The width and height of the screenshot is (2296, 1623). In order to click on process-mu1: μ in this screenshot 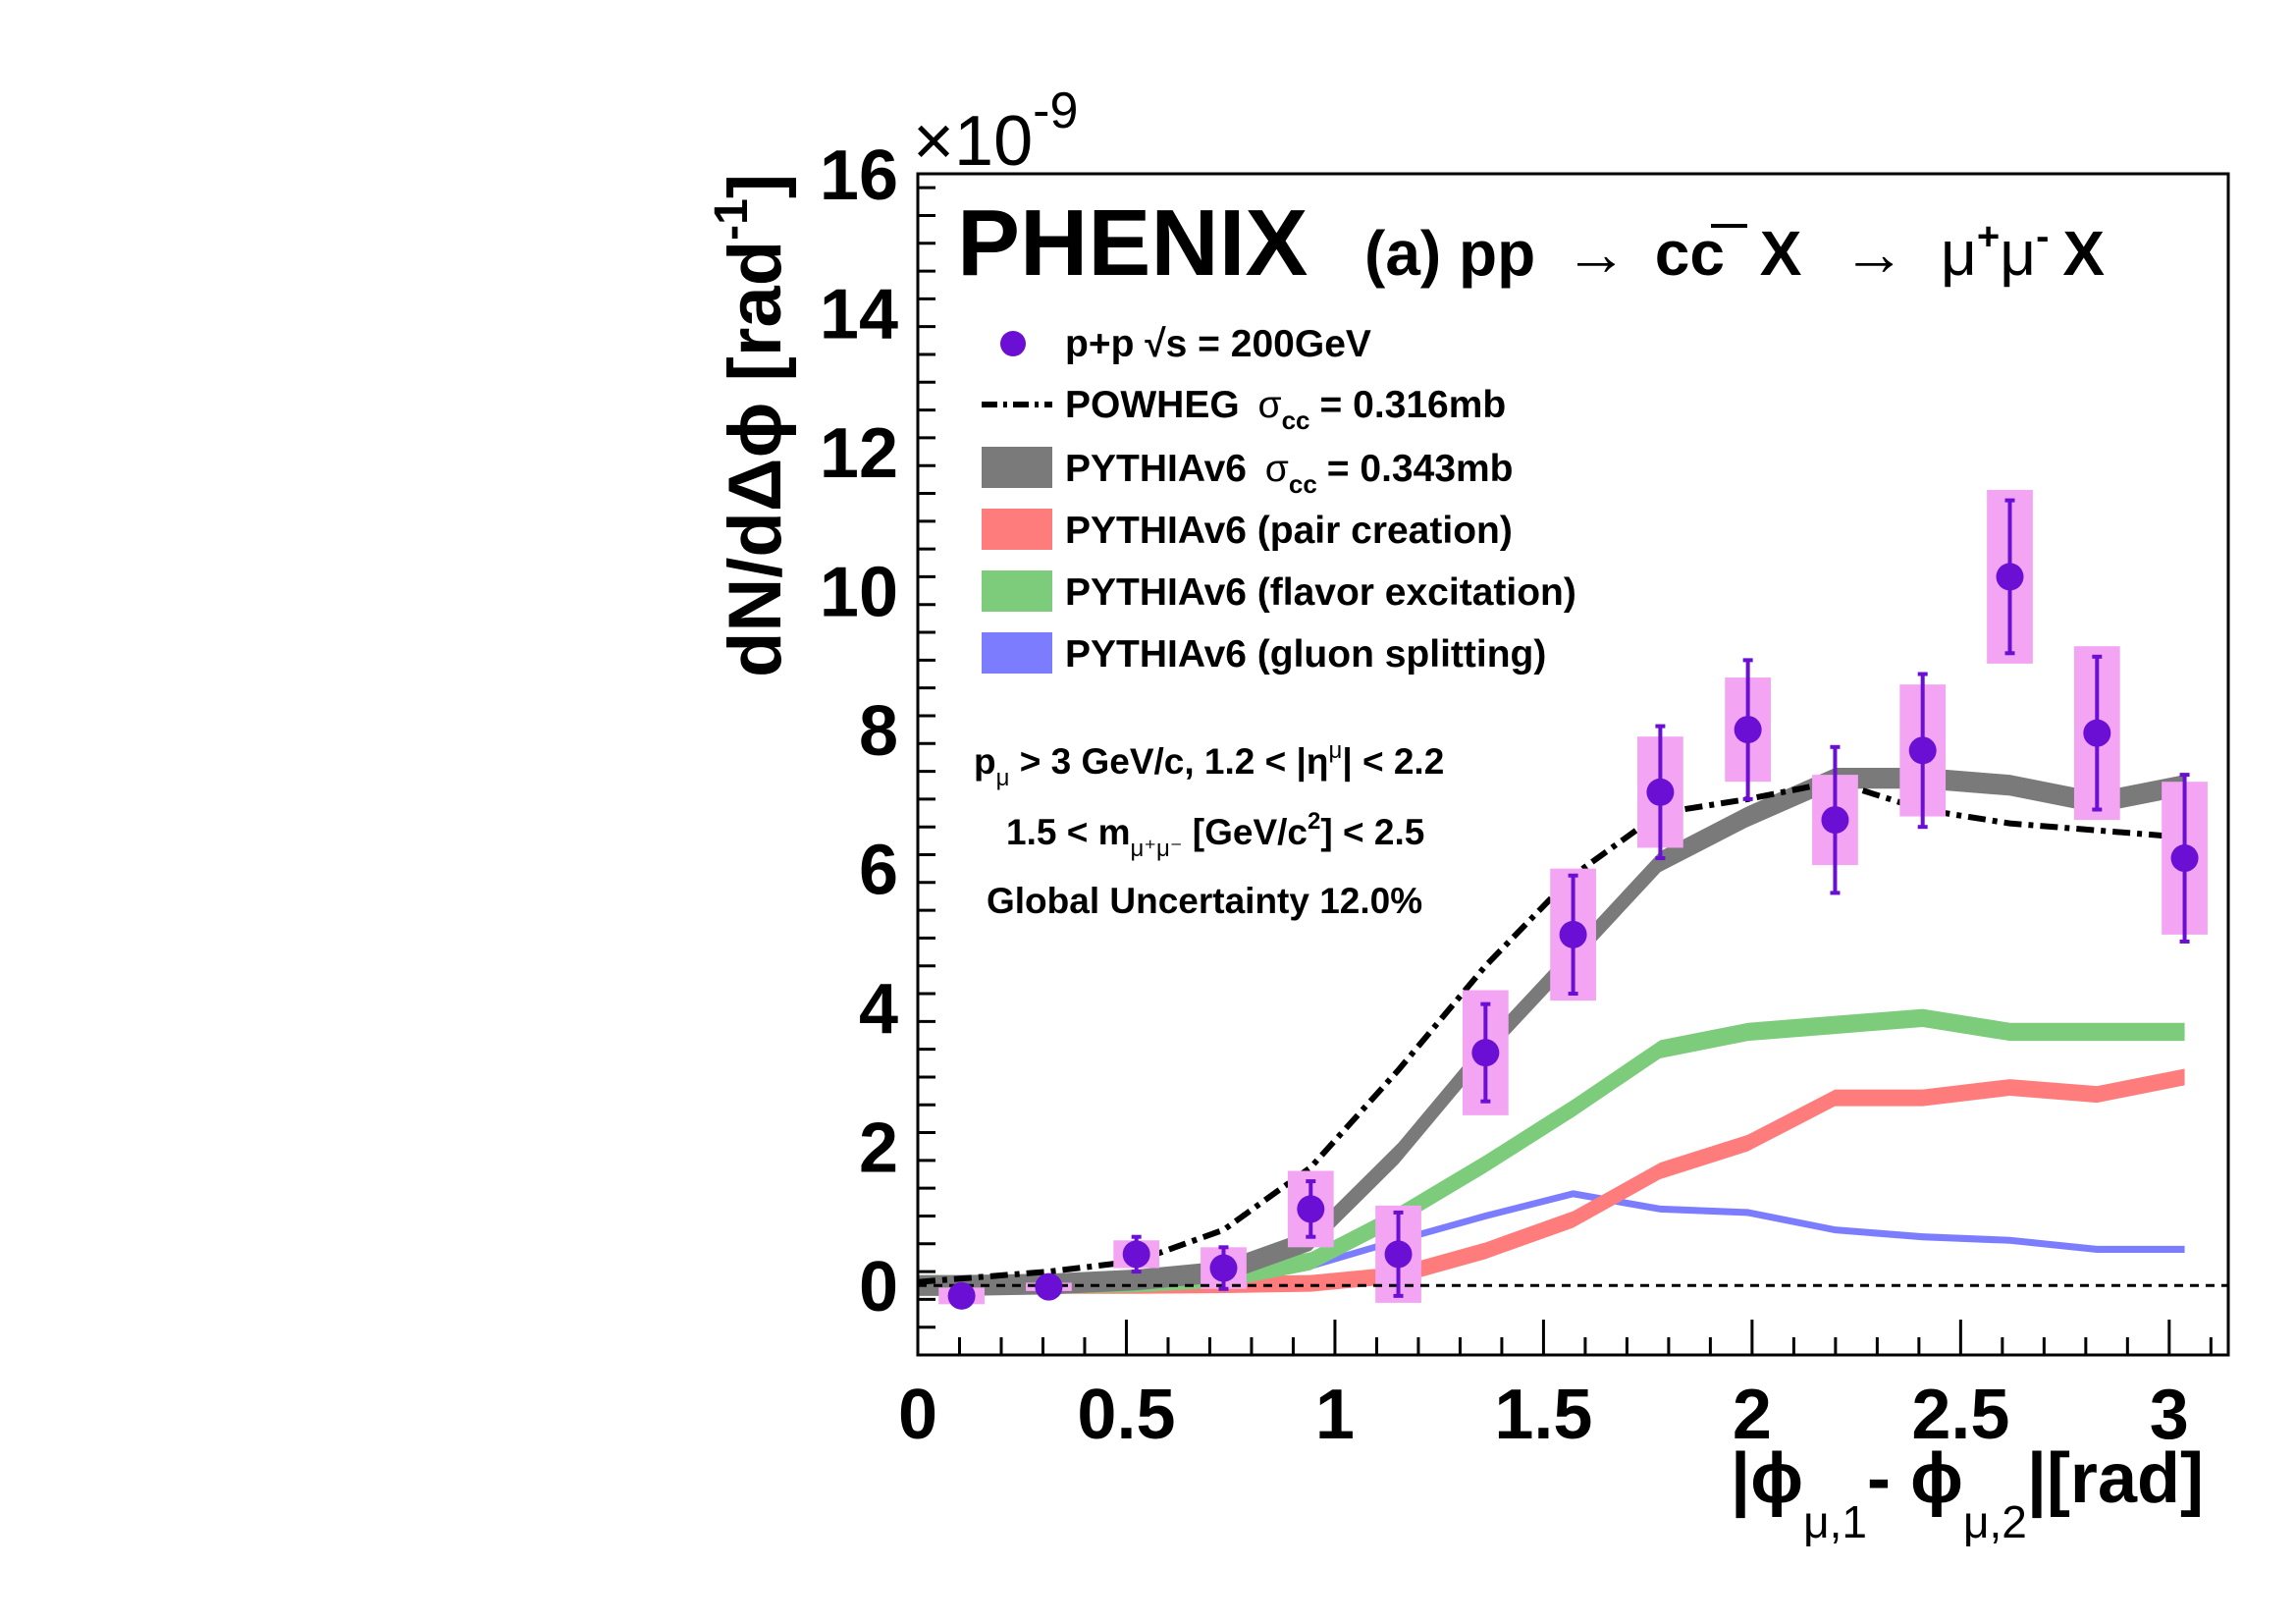, I will do `click(1959, 253)`.